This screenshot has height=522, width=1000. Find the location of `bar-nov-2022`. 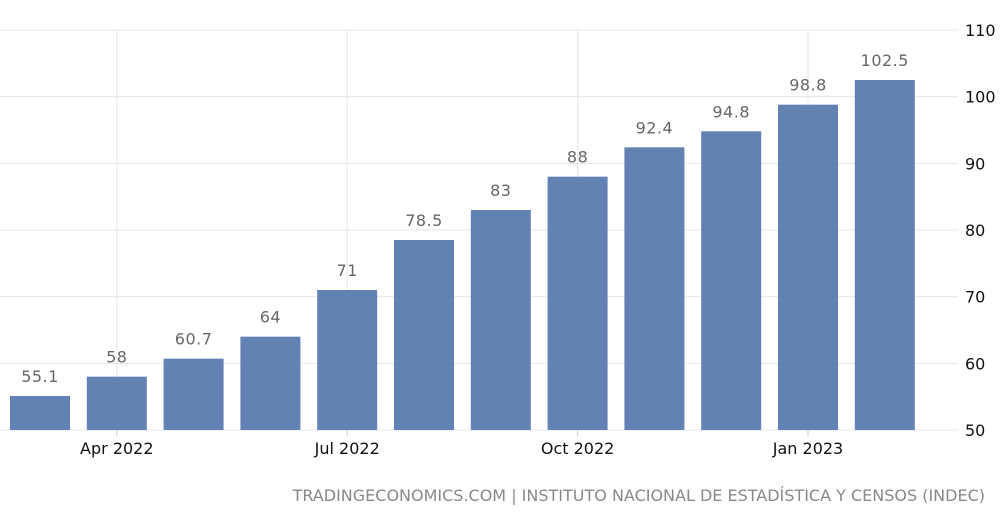

bar-nov-2022 is located at coordinates (654, 289).